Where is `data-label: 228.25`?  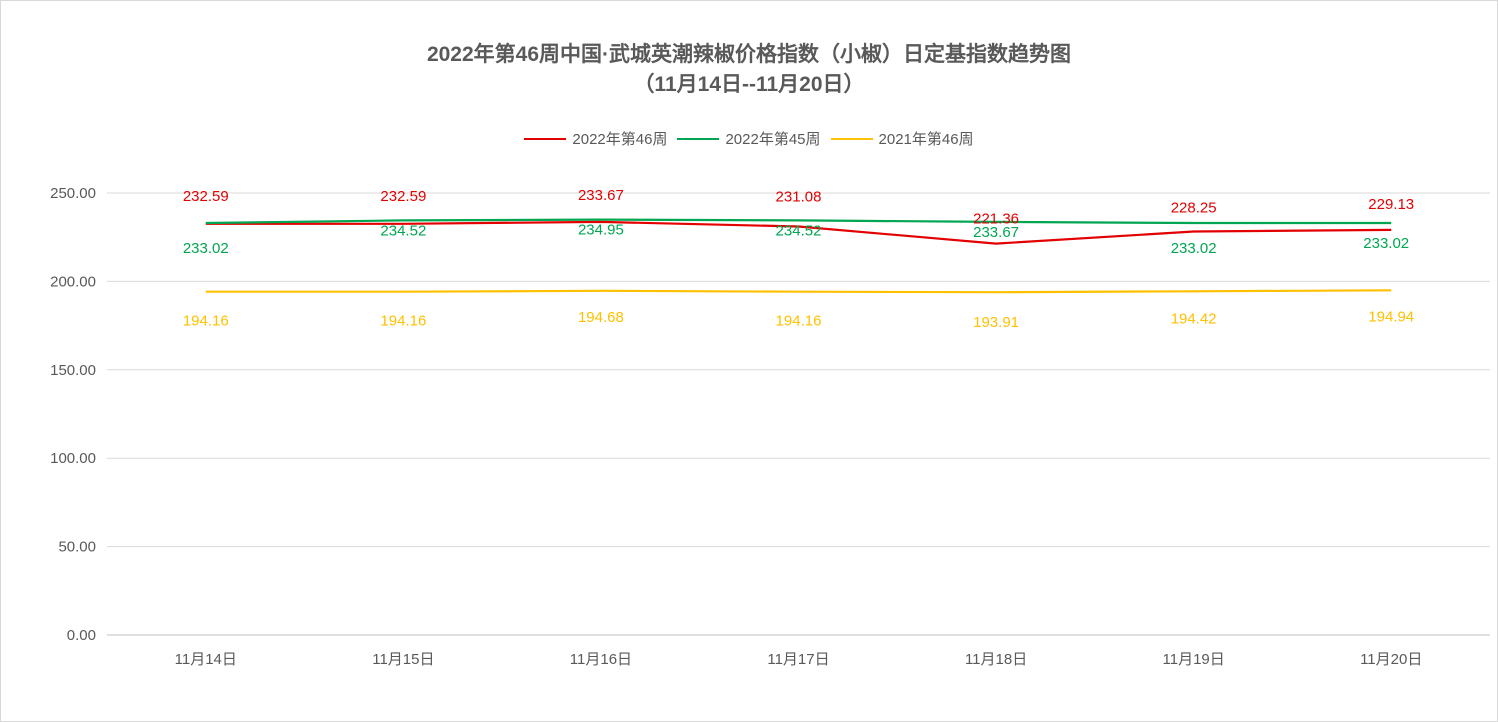
data-label: 228.25 is located at coordinates (1194, 207).